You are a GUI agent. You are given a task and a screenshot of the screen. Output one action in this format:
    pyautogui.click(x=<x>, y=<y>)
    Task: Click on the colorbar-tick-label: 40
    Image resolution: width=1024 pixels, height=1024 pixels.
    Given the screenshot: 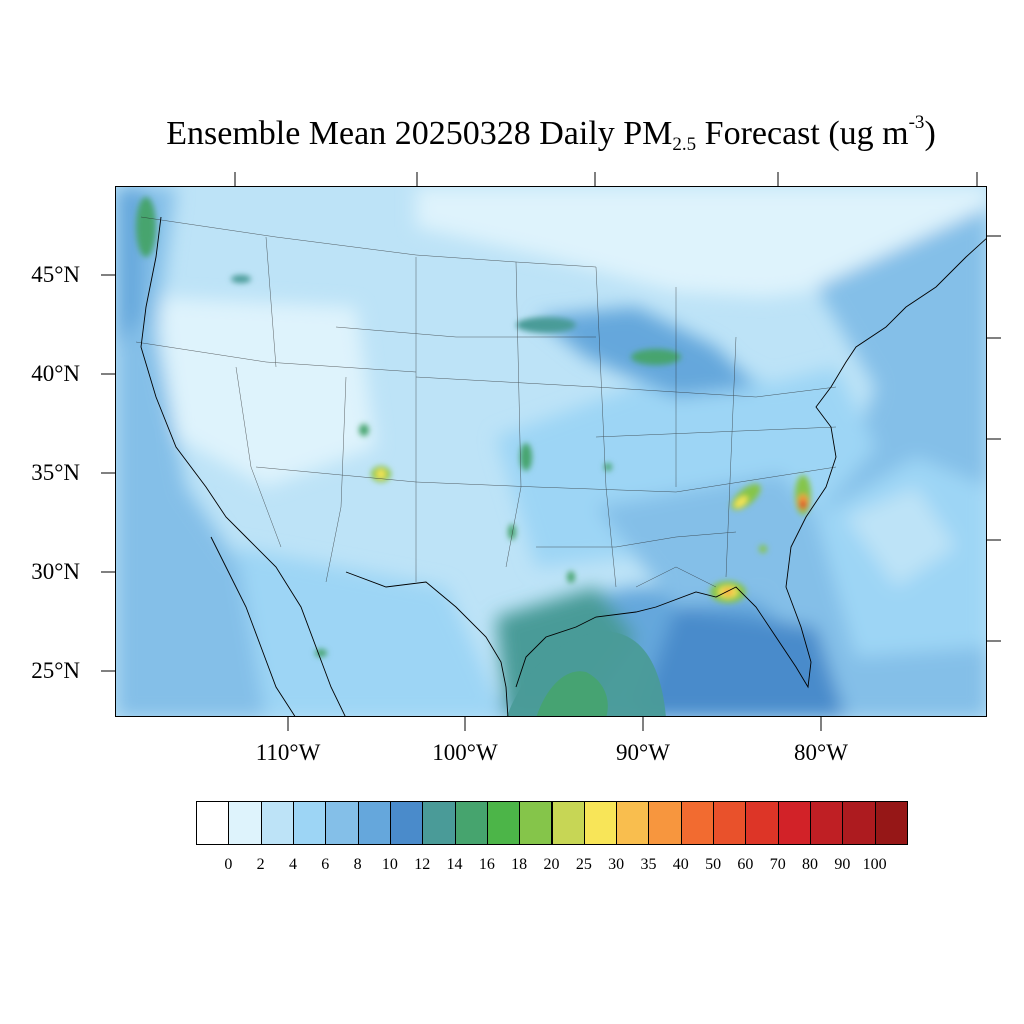 What is the action you would take?
    pyautogui.click(x=680, y=864)
    